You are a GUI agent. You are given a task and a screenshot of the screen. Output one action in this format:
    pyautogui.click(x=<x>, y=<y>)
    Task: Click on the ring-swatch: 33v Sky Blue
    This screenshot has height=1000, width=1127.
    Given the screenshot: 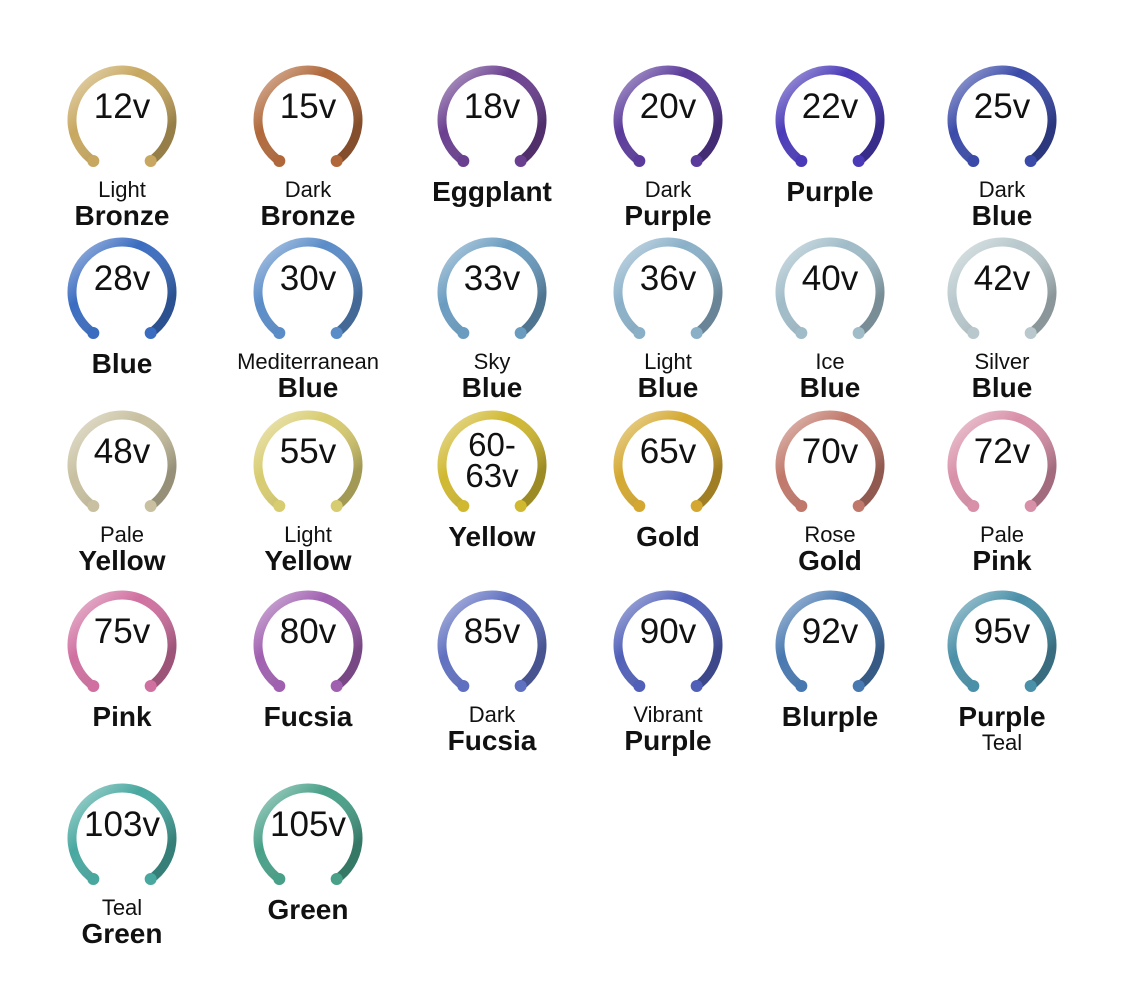 What is the action you would take?
    pyautogui.click(x=492, y=317)
    